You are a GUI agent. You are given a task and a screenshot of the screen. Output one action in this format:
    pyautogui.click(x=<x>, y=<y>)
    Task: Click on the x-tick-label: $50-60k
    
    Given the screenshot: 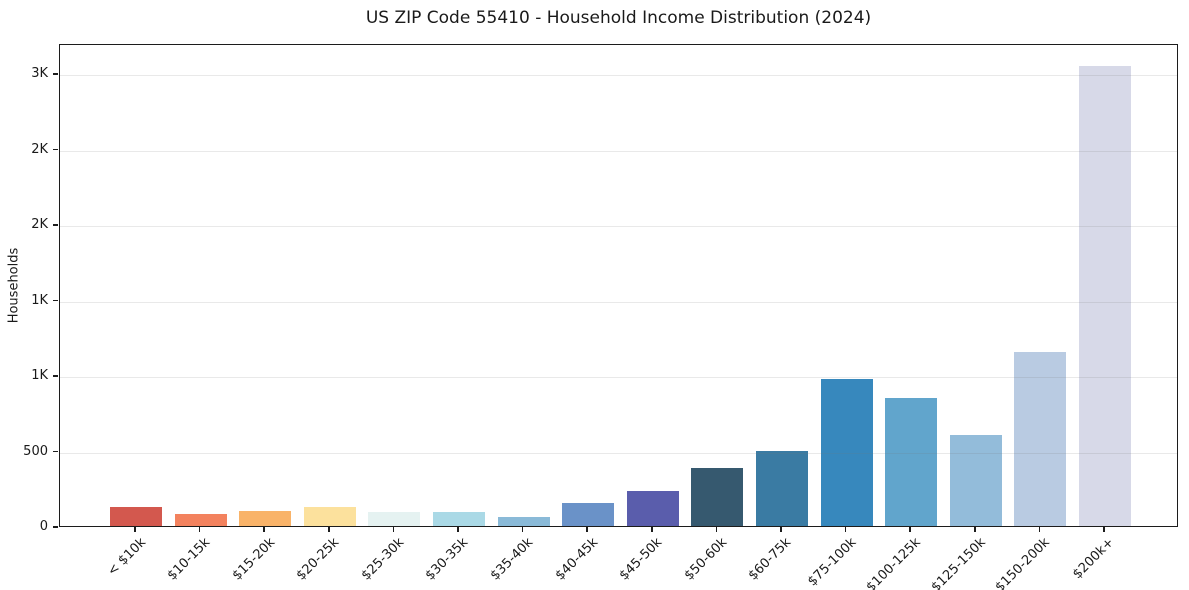 What is the action you would take?
    pyautogui.click(x=706, y=559)
    